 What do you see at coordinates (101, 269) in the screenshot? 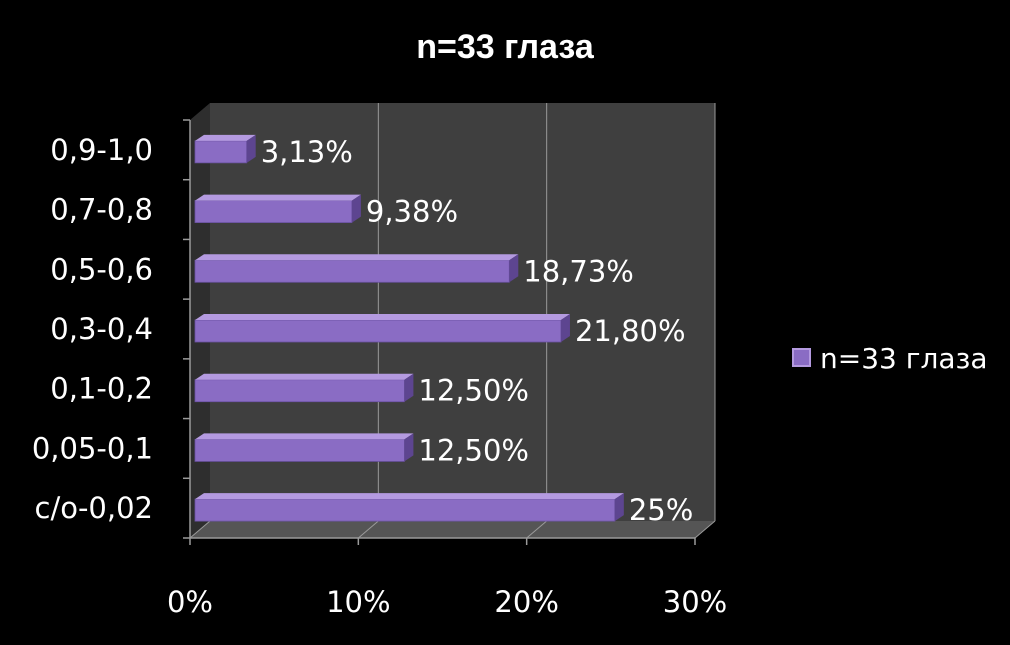
I see `category-label: 0,5-0,6` at bounding box center [101, 269].